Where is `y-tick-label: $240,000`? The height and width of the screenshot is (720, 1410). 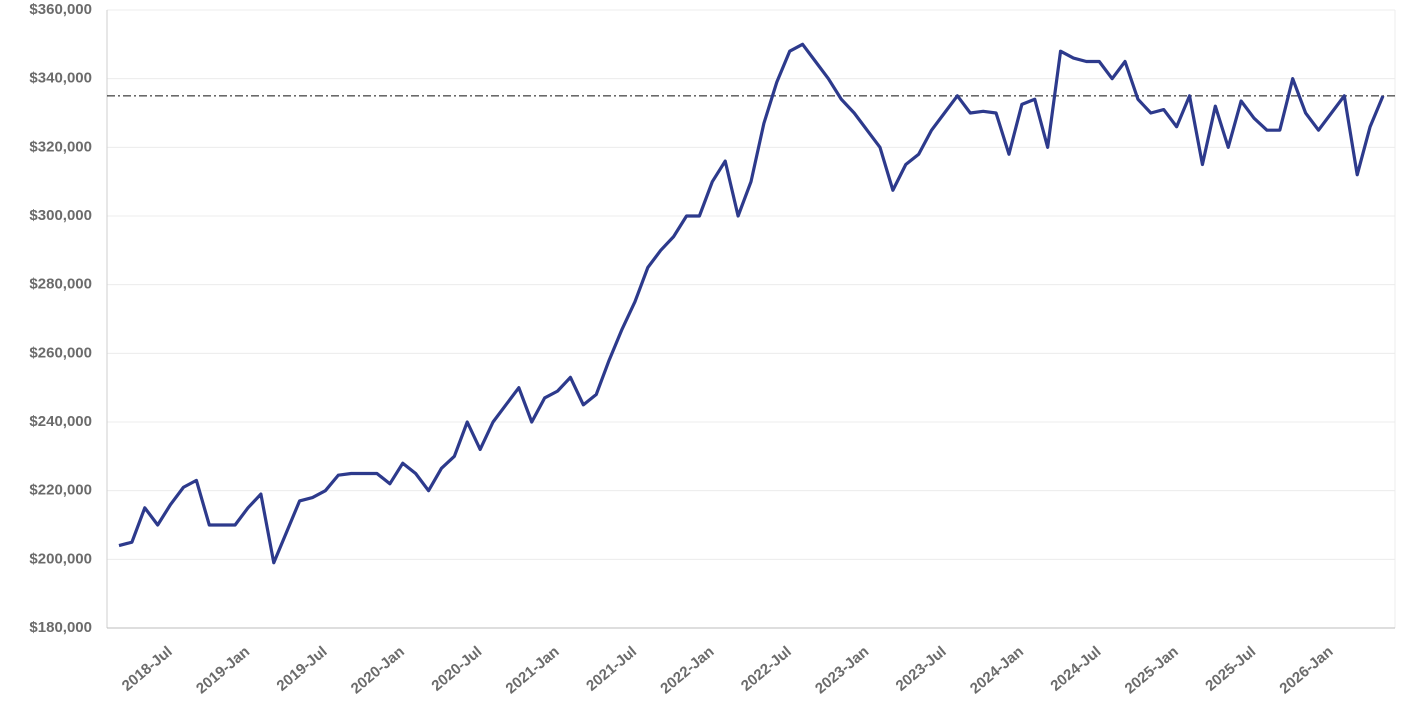 y-tick-label: $240,000 is located at coordinates (60, 421).